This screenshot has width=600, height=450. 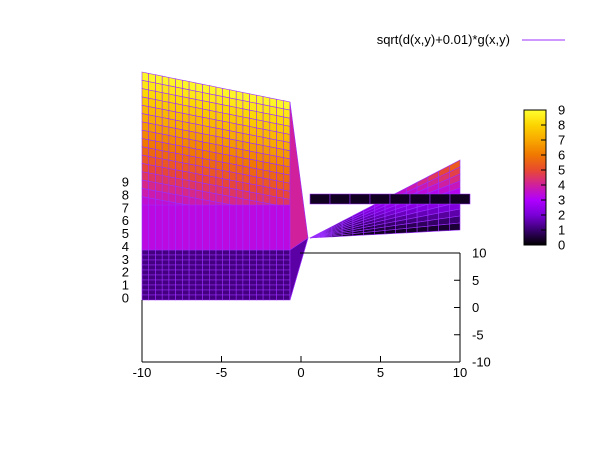 What do you see at coordinates (443, 39) in the screenshot?
I see `legend-label: sqrt(d(x,y)+0.01)*g(x,y)` at bounding box center [443, 39].